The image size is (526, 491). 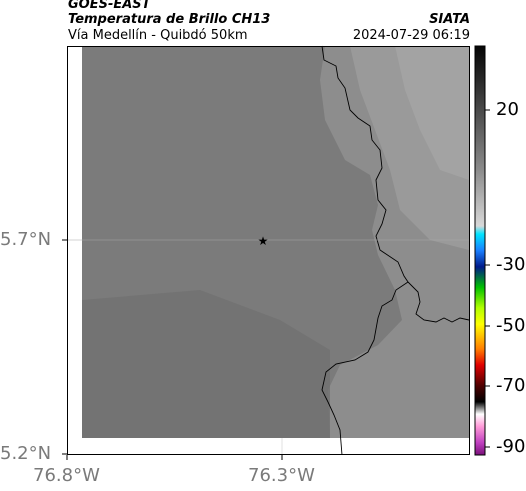 What do you see at coordinates (432, 113) in the screenshot?
I see `bright-region-peak` at bounding box center [432, 113].